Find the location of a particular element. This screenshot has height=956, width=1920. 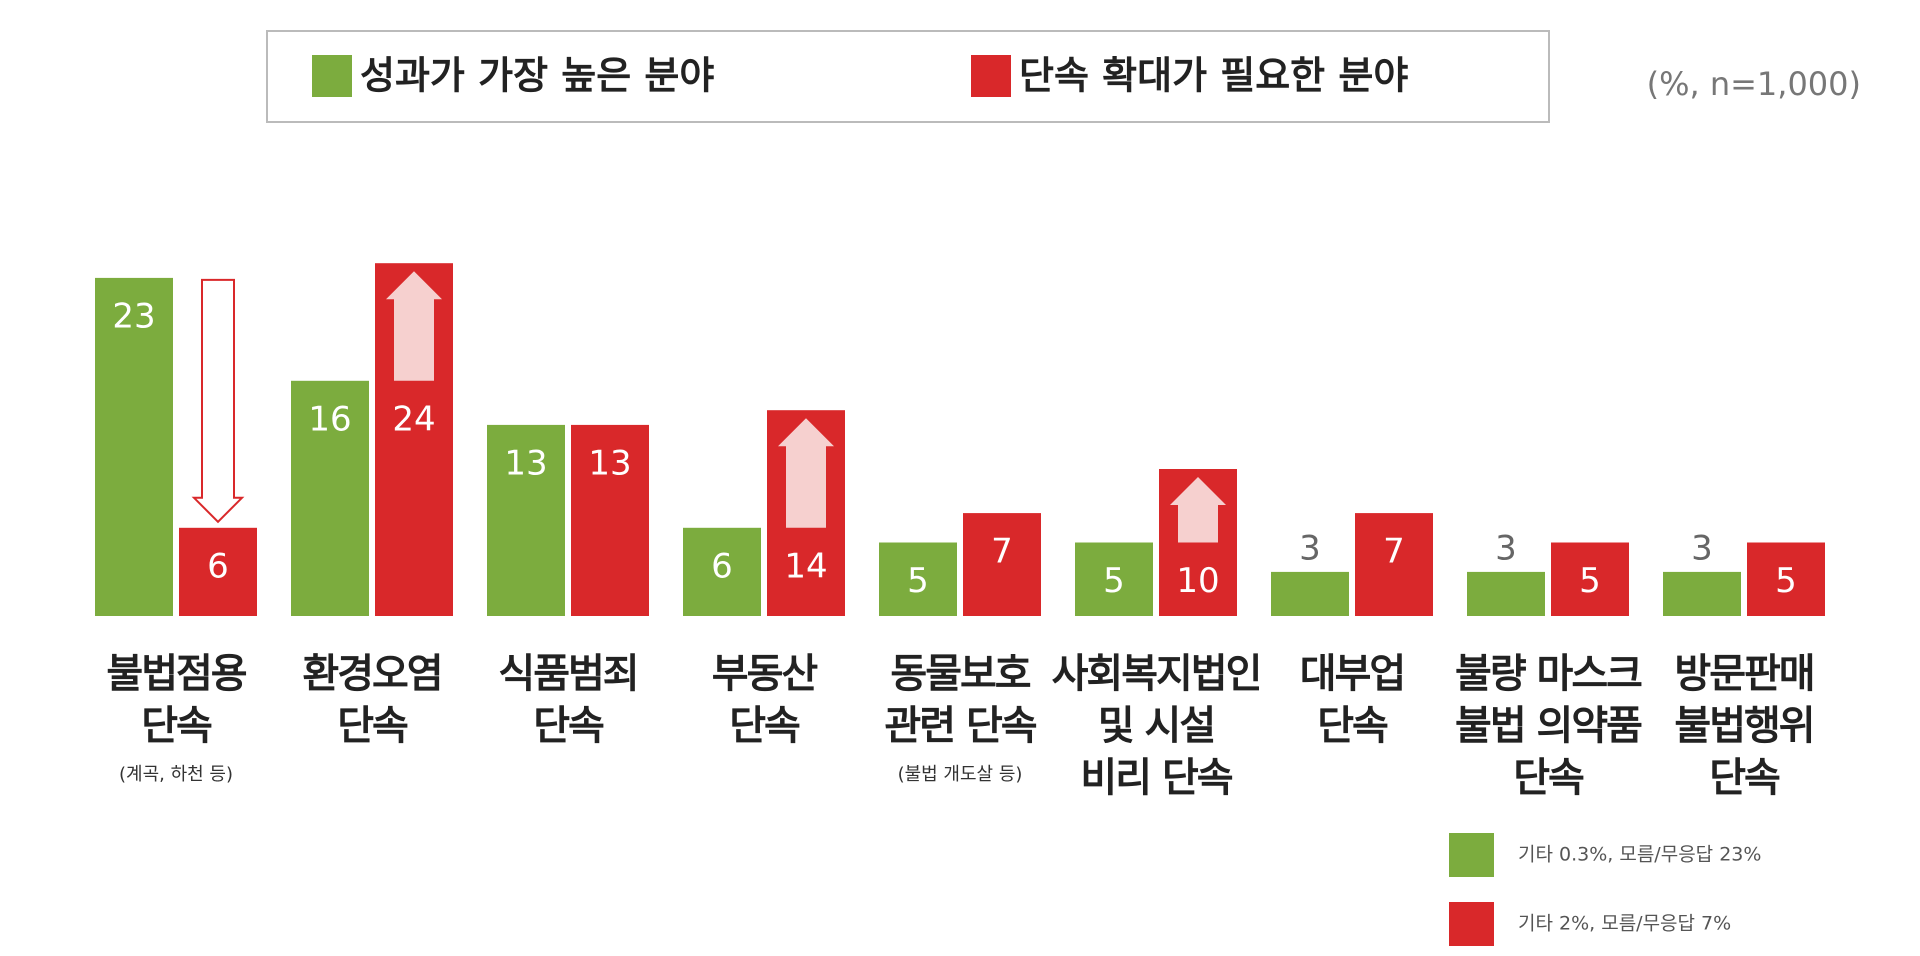

category-note: (불법 개도살 등) is located at coordinates (960, 774).